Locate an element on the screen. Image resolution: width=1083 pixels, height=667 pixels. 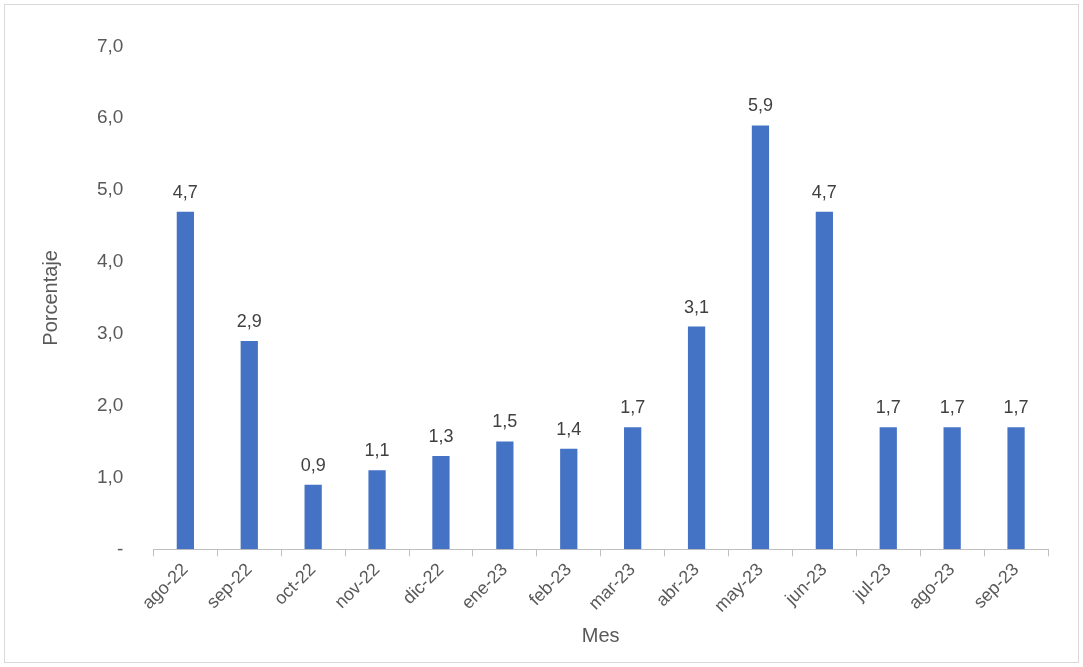
y-tick-label: 7,0 is located at coordinates (110, 45).